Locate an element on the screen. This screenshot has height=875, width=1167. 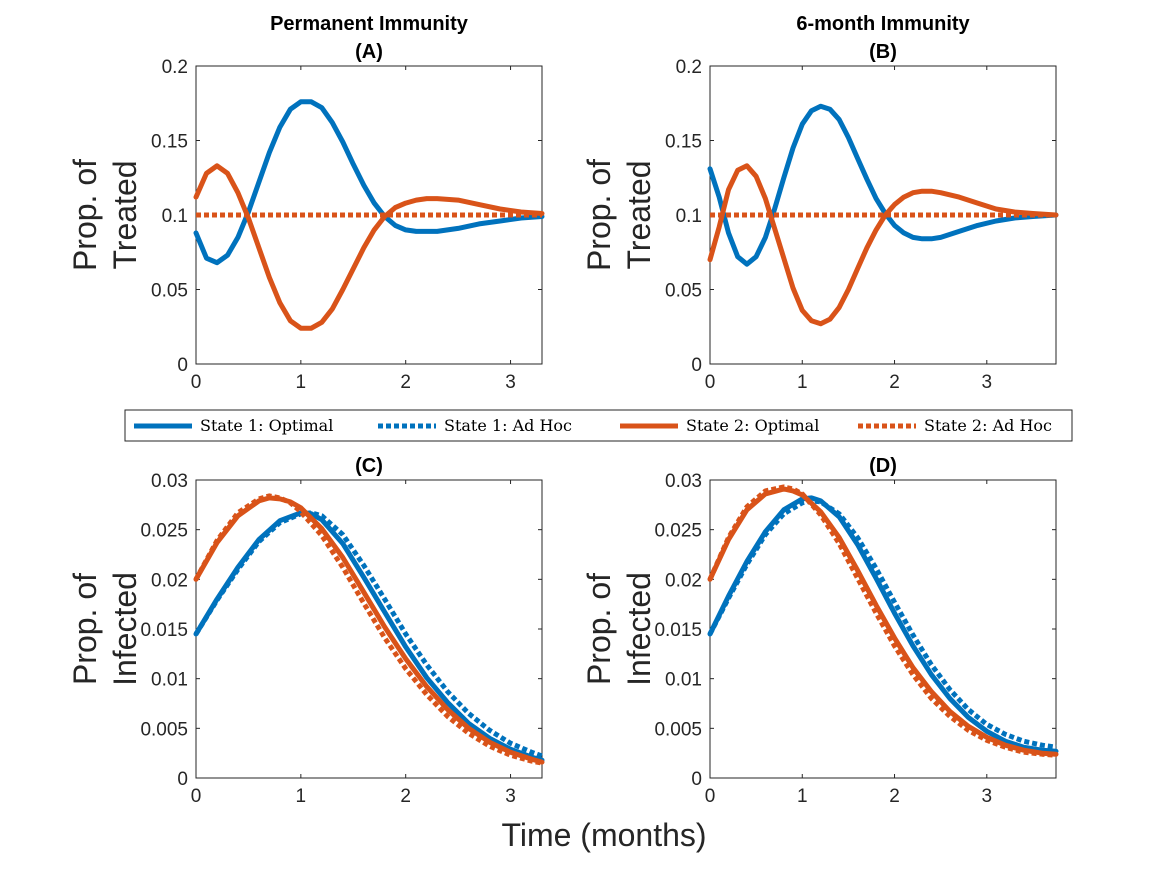
panel-title: 6-month Immunity is located at coordinates (883, 24).